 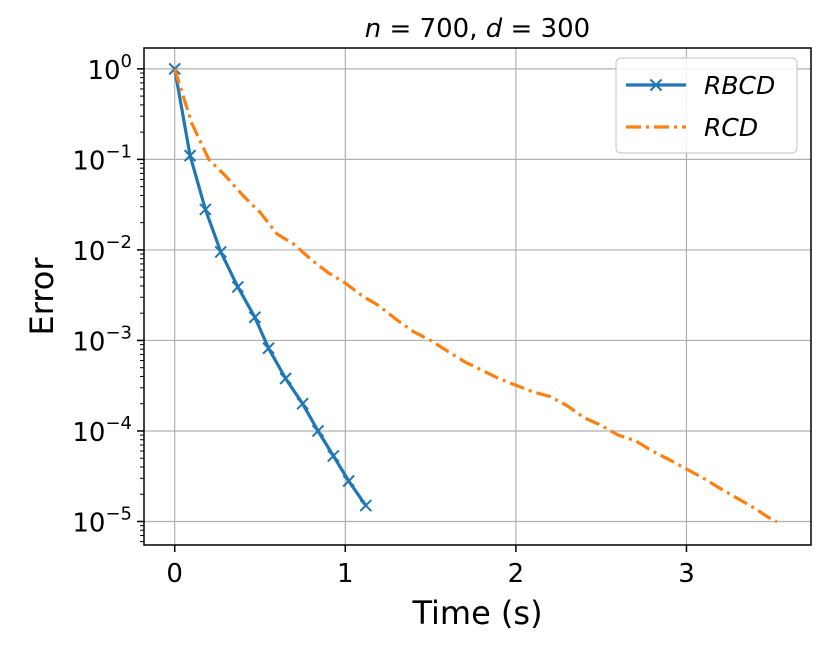 I want to click on y-tick-label: 10⁻⁴, so click(x=102, y=430).